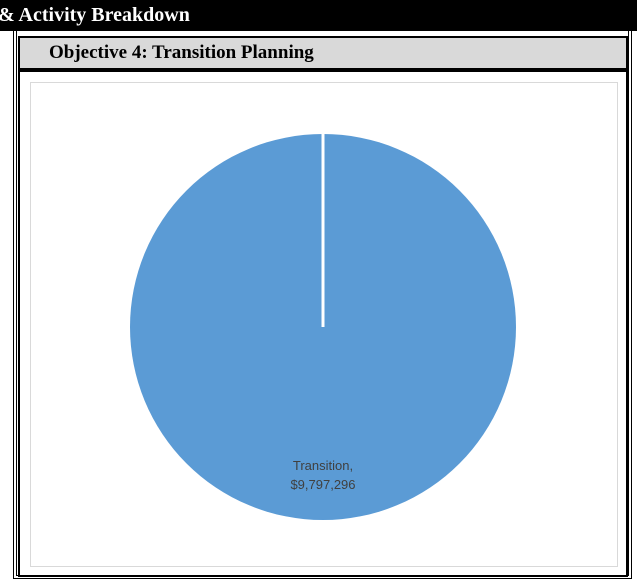 Image resolution: width=637 pixels, height=583 pixels. What do you see at coordinates (95, 15) in the screenshot?
I see `banner-text: & Activity Breakdown` at bounding box center [95, 15].